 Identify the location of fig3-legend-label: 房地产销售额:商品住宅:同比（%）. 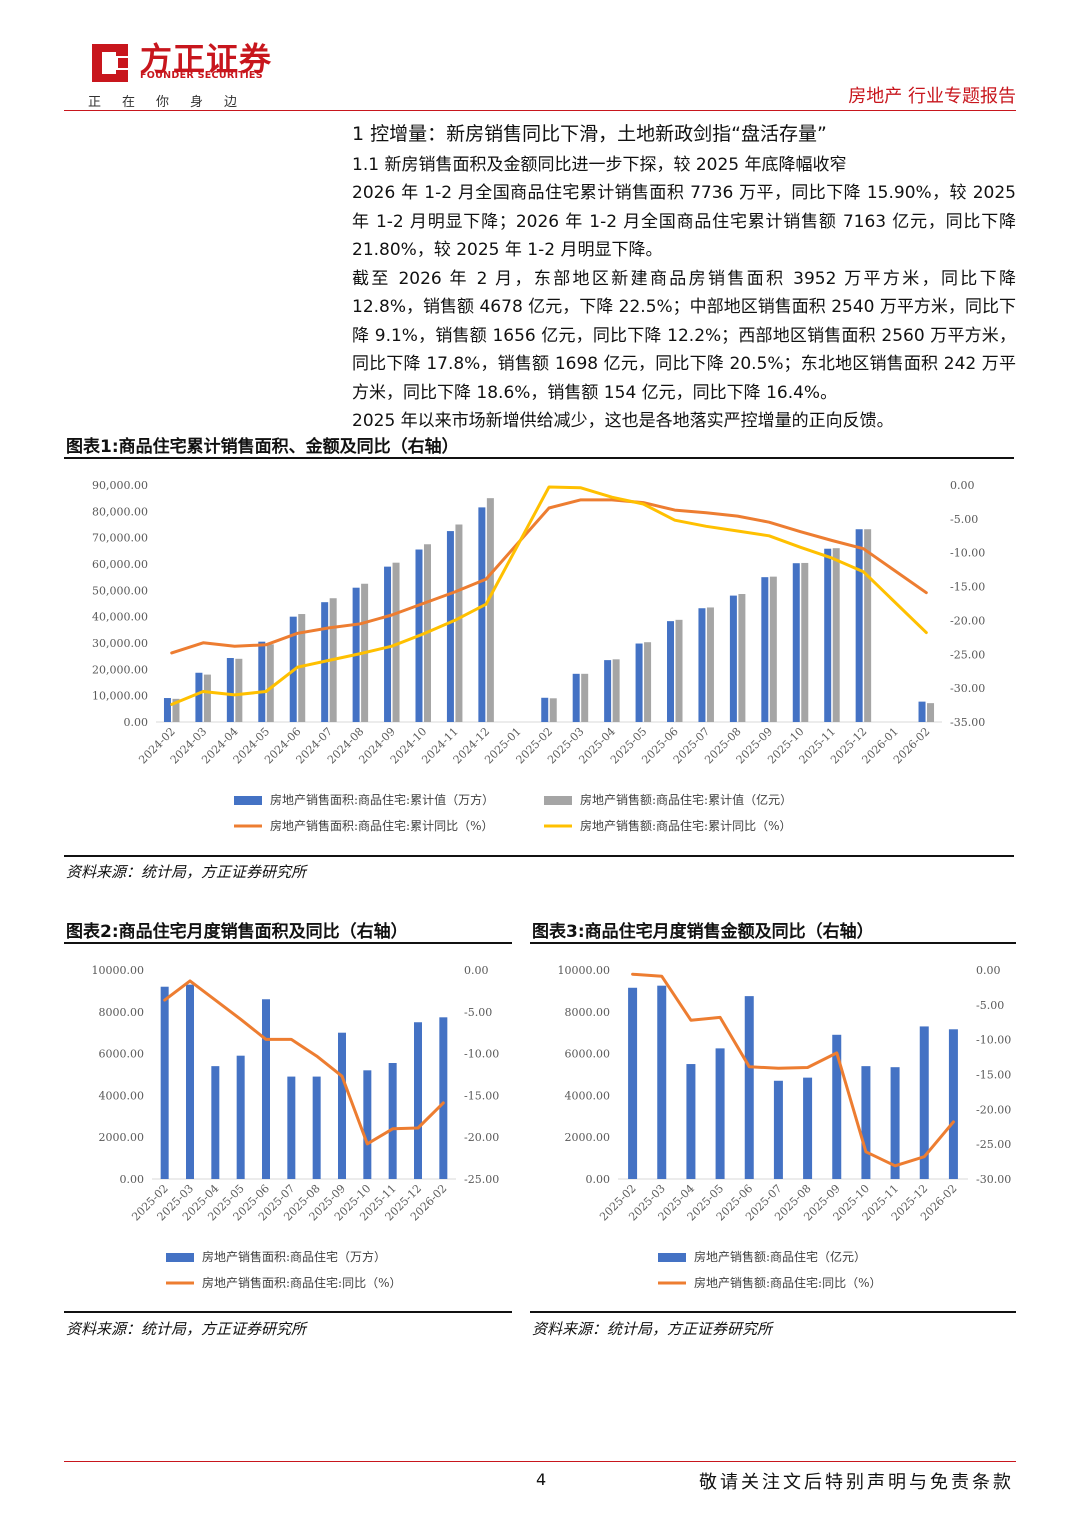
(788, 1282).